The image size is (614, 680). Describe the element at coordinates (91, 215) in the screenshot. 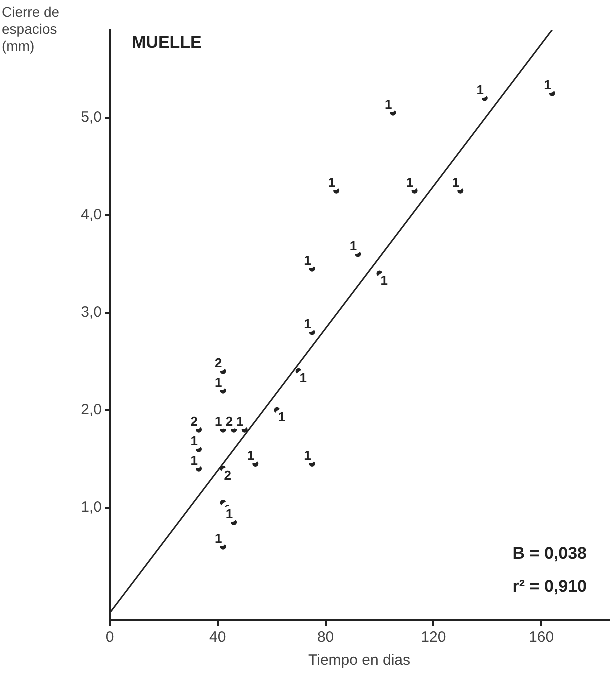

I see `y-tick-label: 4,0` at that location.